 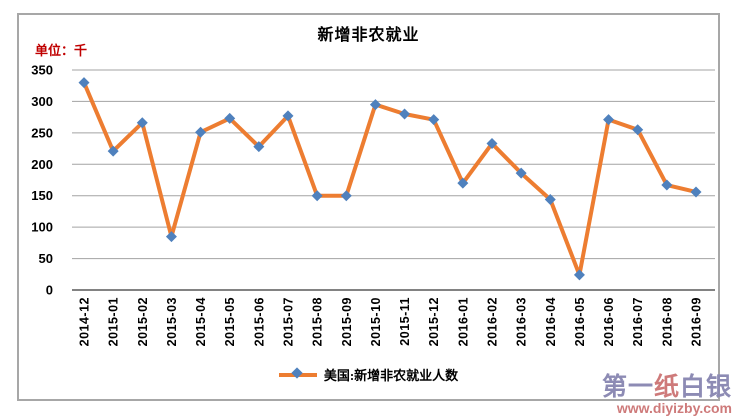 I want to click on x-axis-category-label: 2016-02, so click(x=493, y=321).